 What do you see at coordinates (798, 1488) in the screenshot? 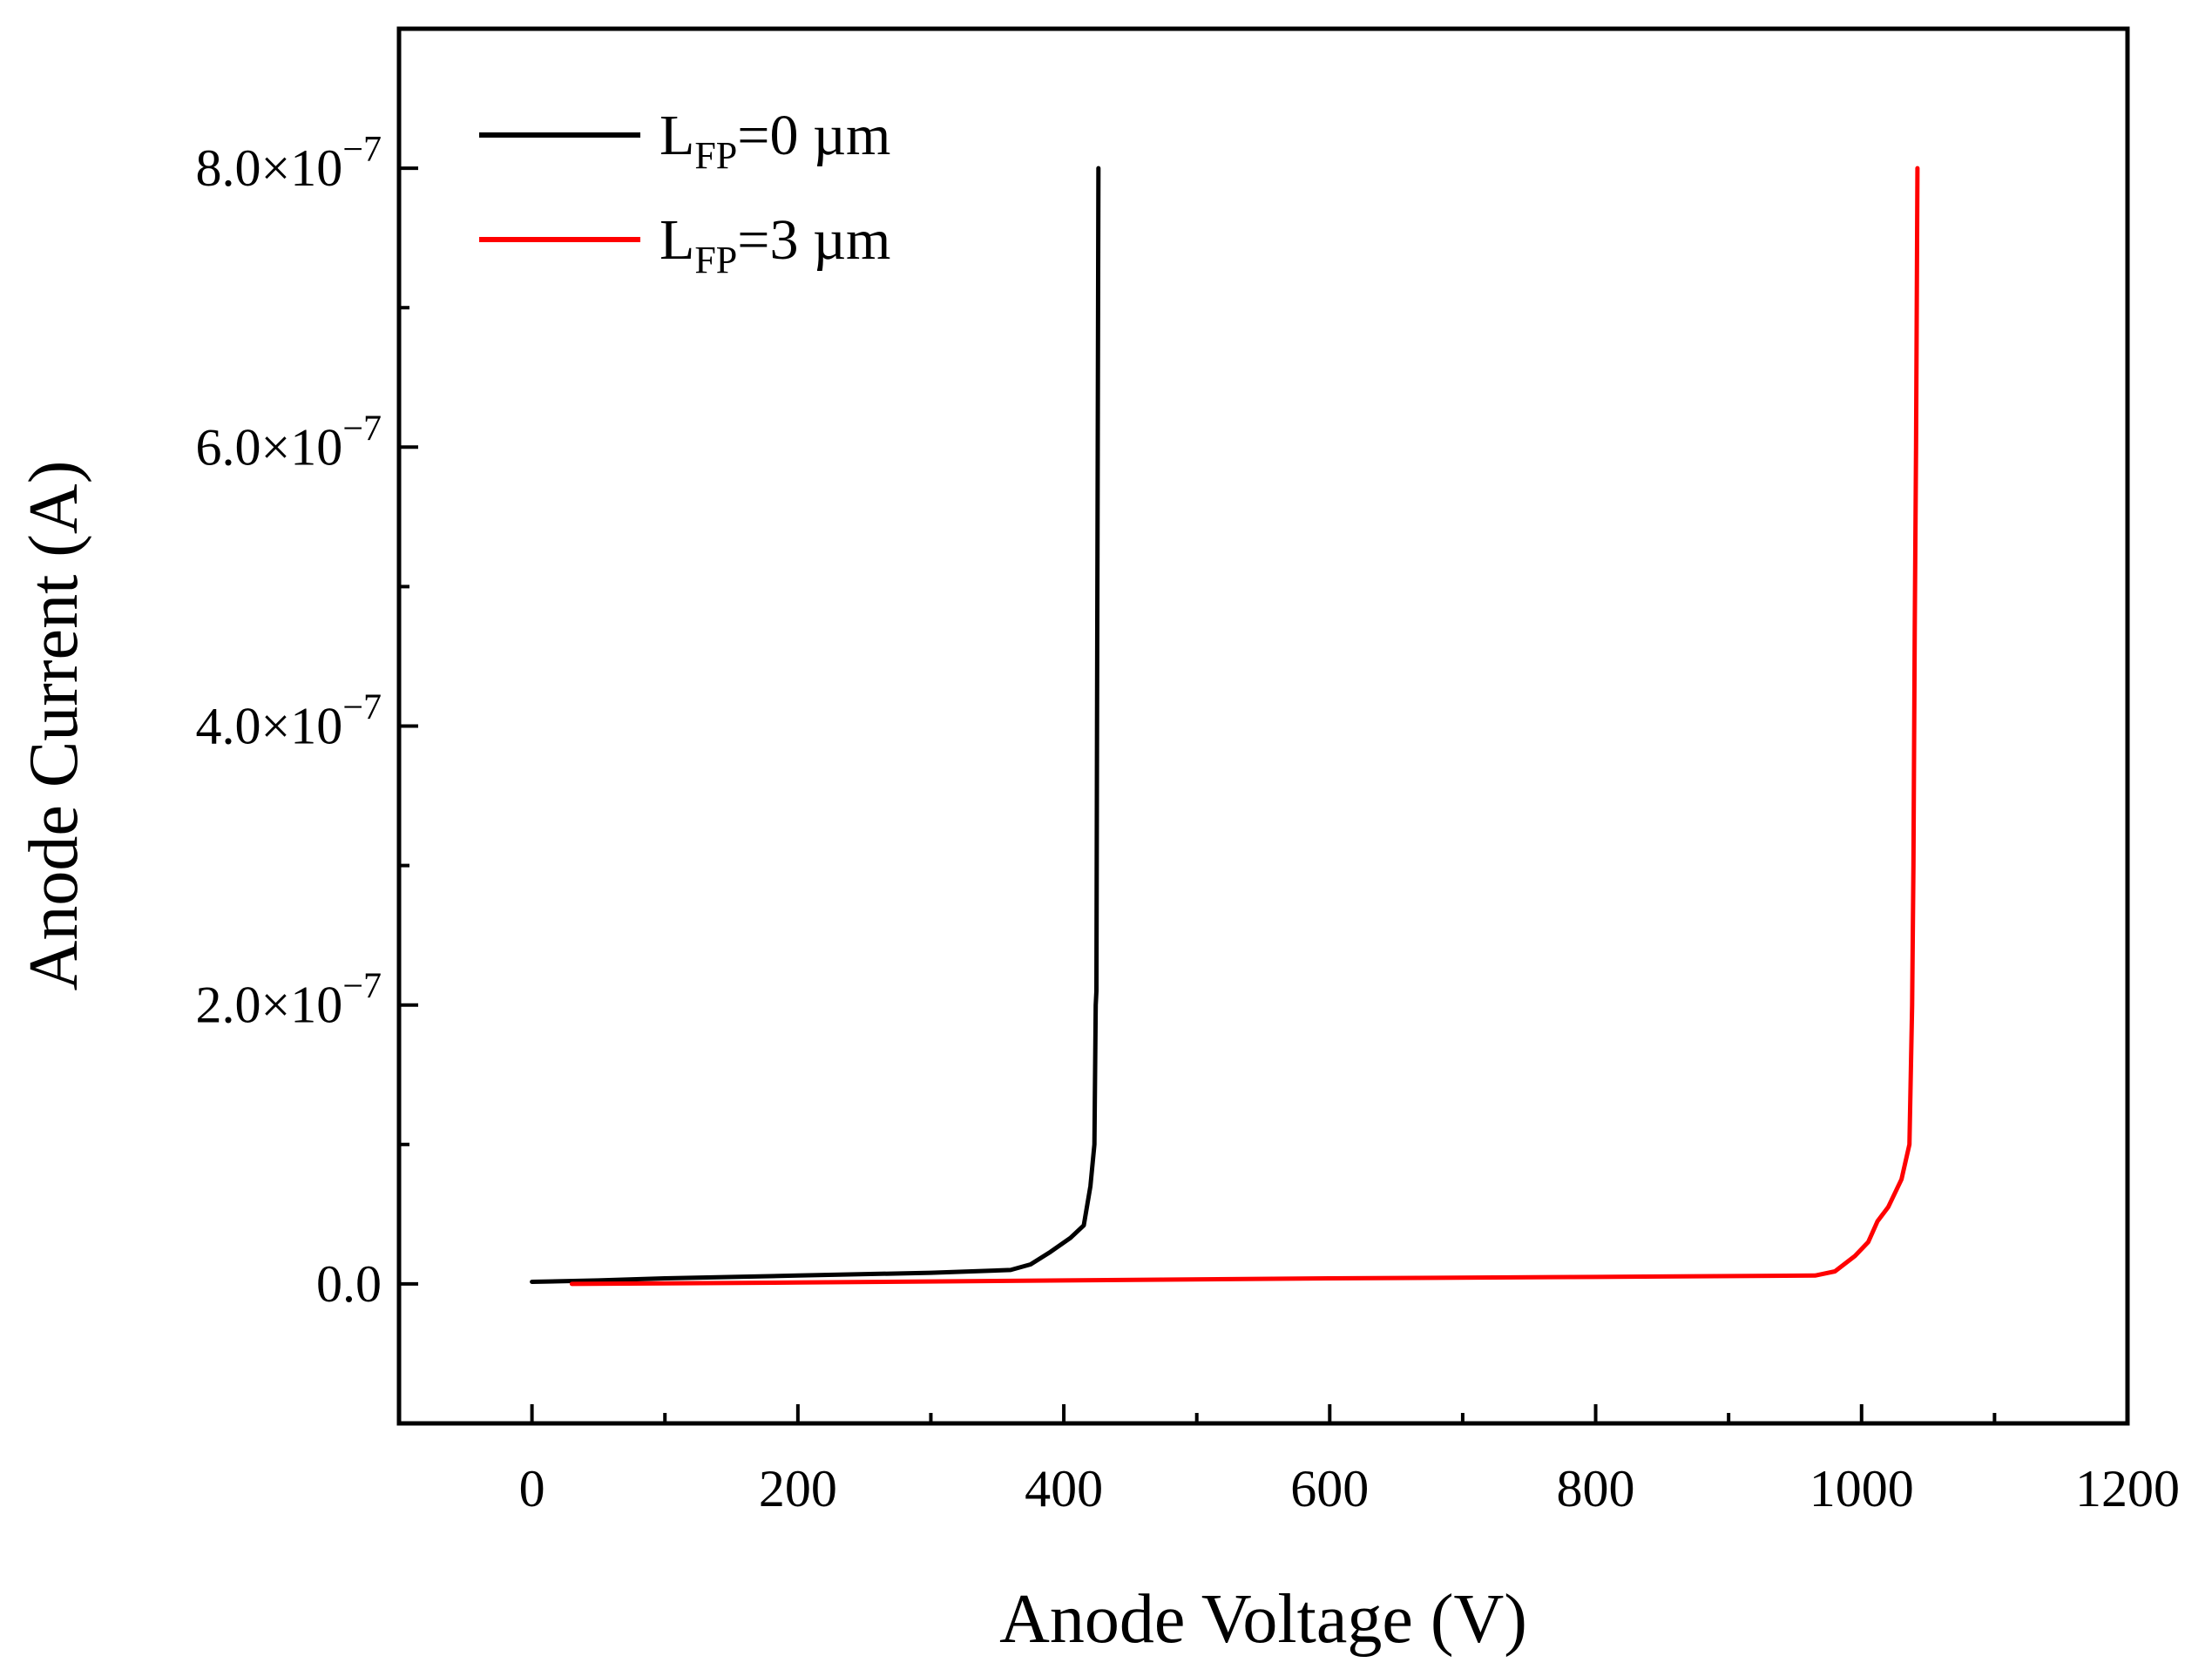
I see `x-tick-label: 200` at bounding box center [798, 1488].